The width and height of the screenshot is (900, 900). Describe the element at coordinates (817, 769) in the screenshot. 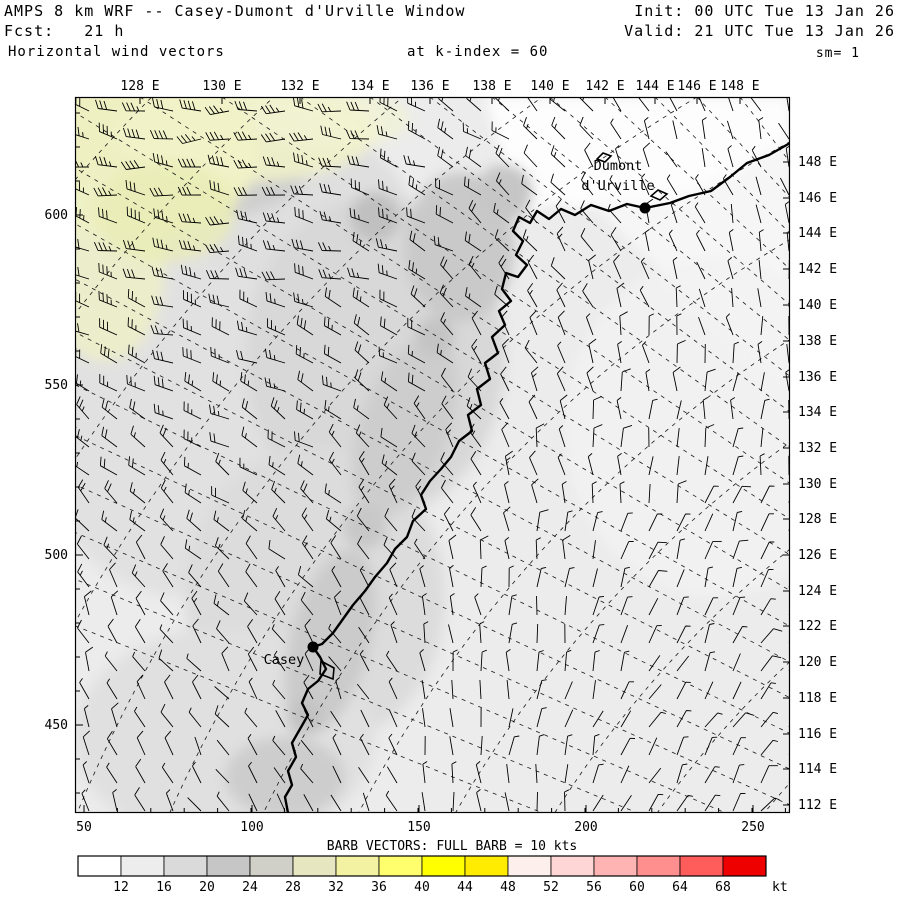

I see `right-axis-label: 114 E` at that location.